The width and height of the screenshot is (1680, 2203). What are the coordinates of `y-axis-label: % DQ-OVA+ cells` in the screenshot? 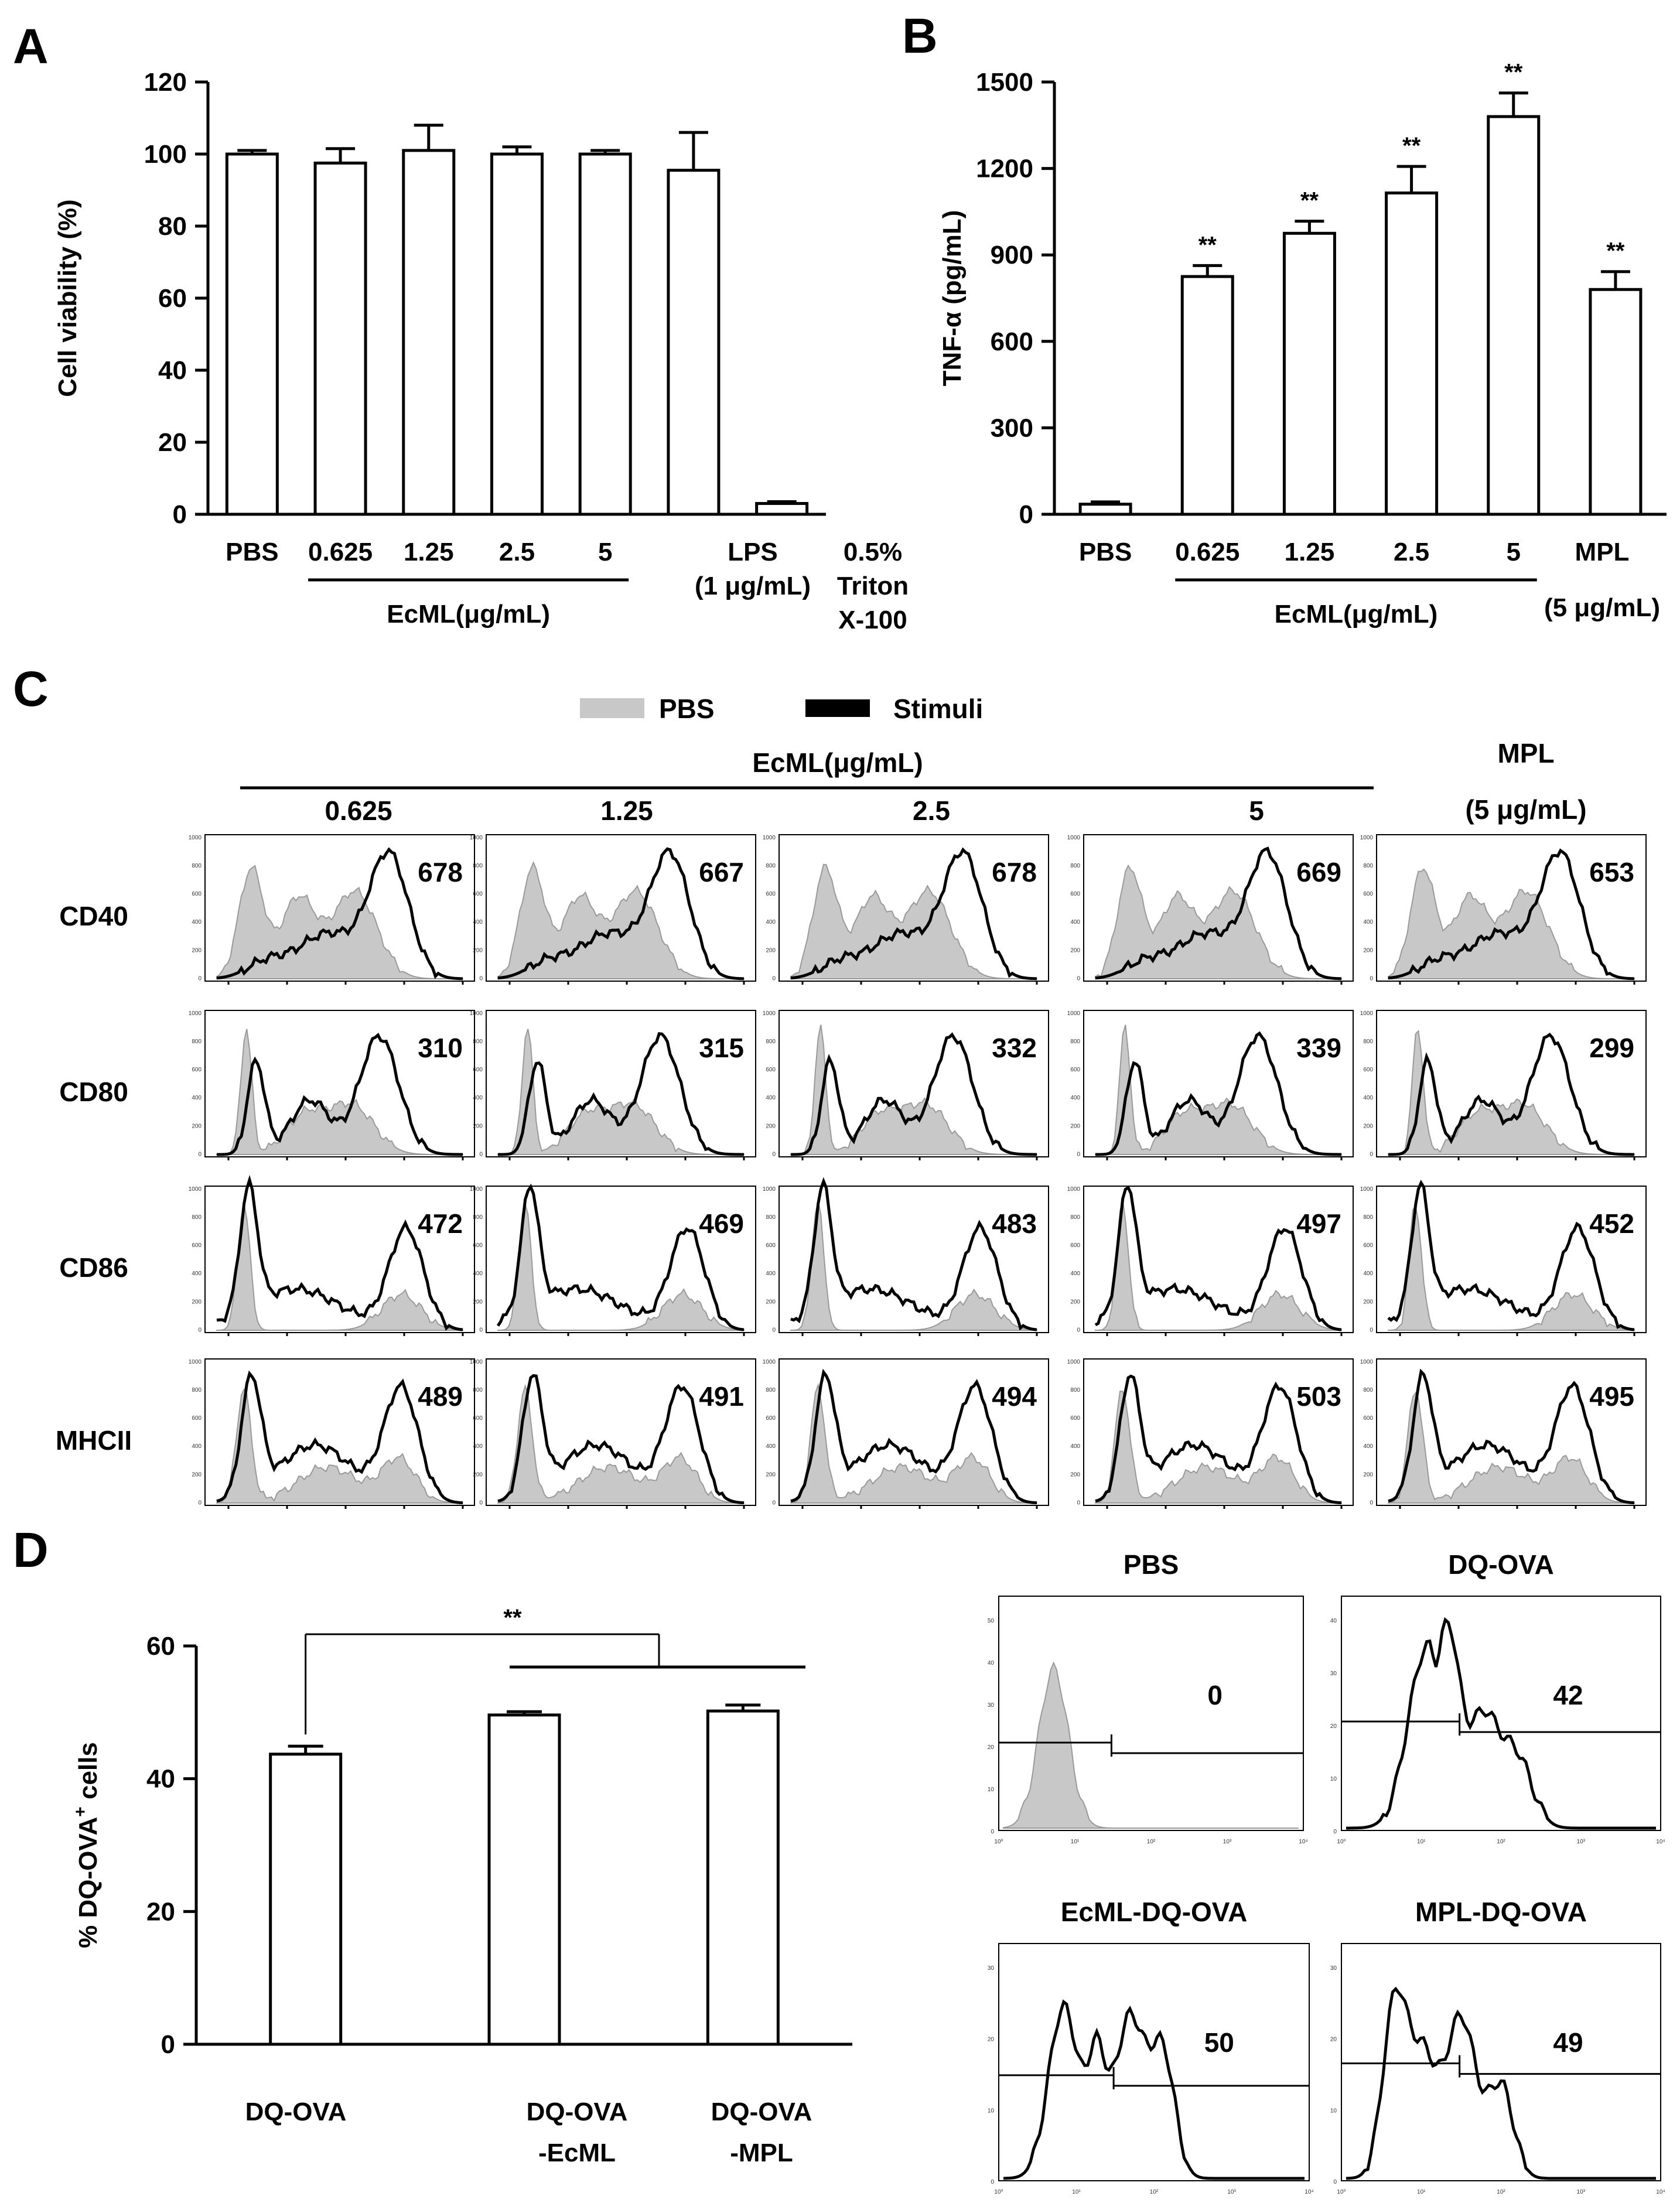 It's located at (87, 1845).